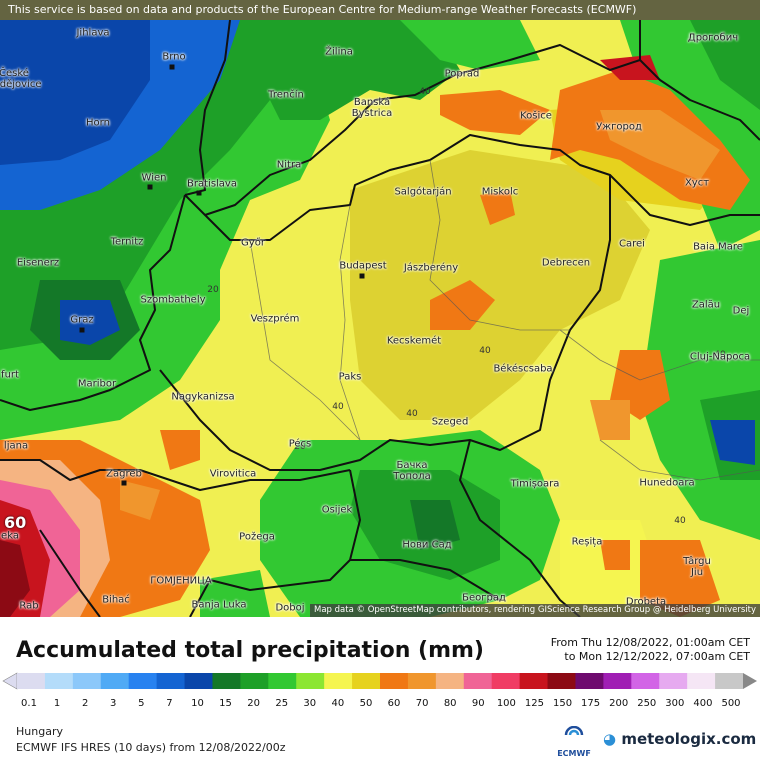  I want to click on city-zagreb: Zagreb, so click(124, 474).